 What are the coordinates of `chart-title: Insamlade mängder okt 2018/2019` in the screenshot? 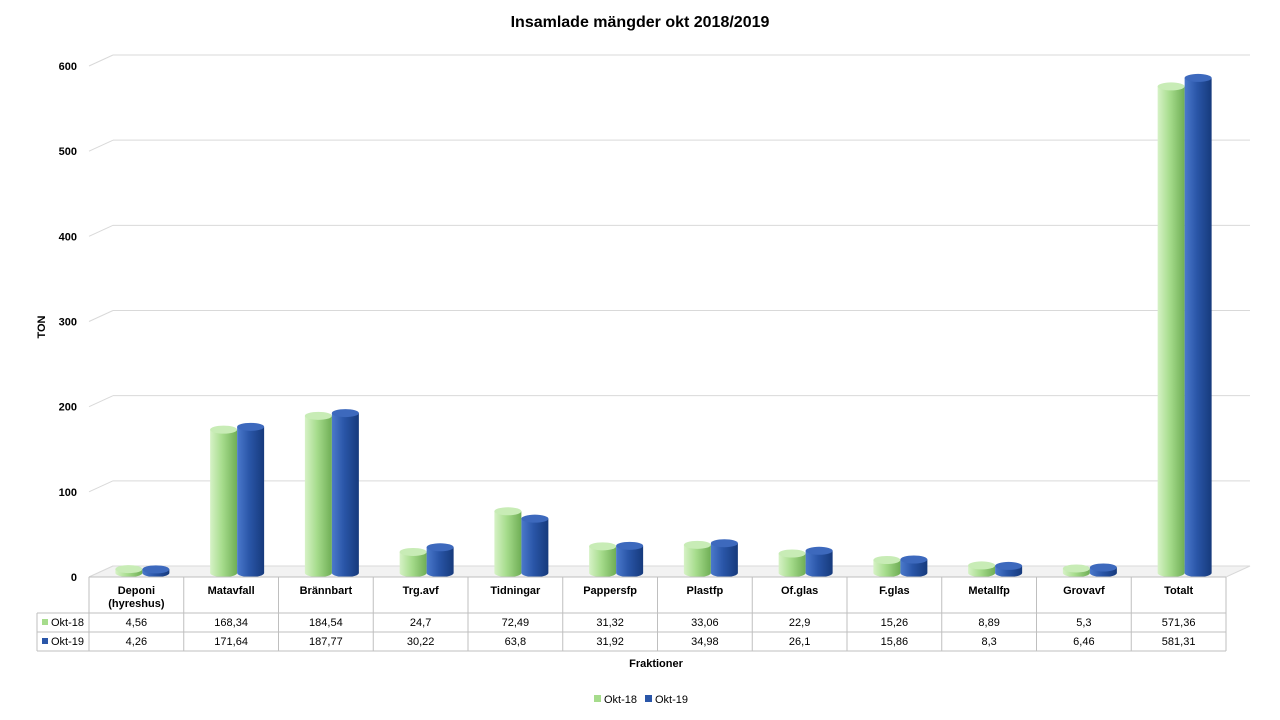 It's located at (640, 22).